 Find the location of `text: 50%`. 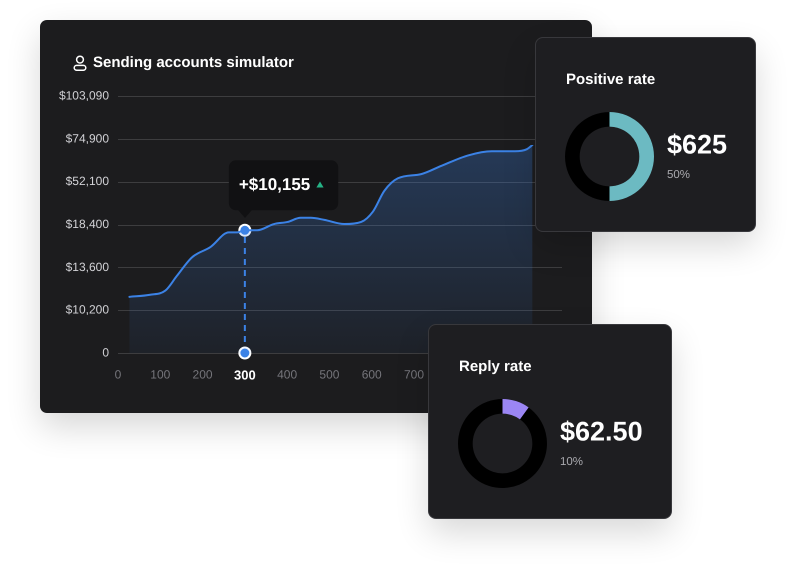

text: 50% is located at coordinates (678, 175).